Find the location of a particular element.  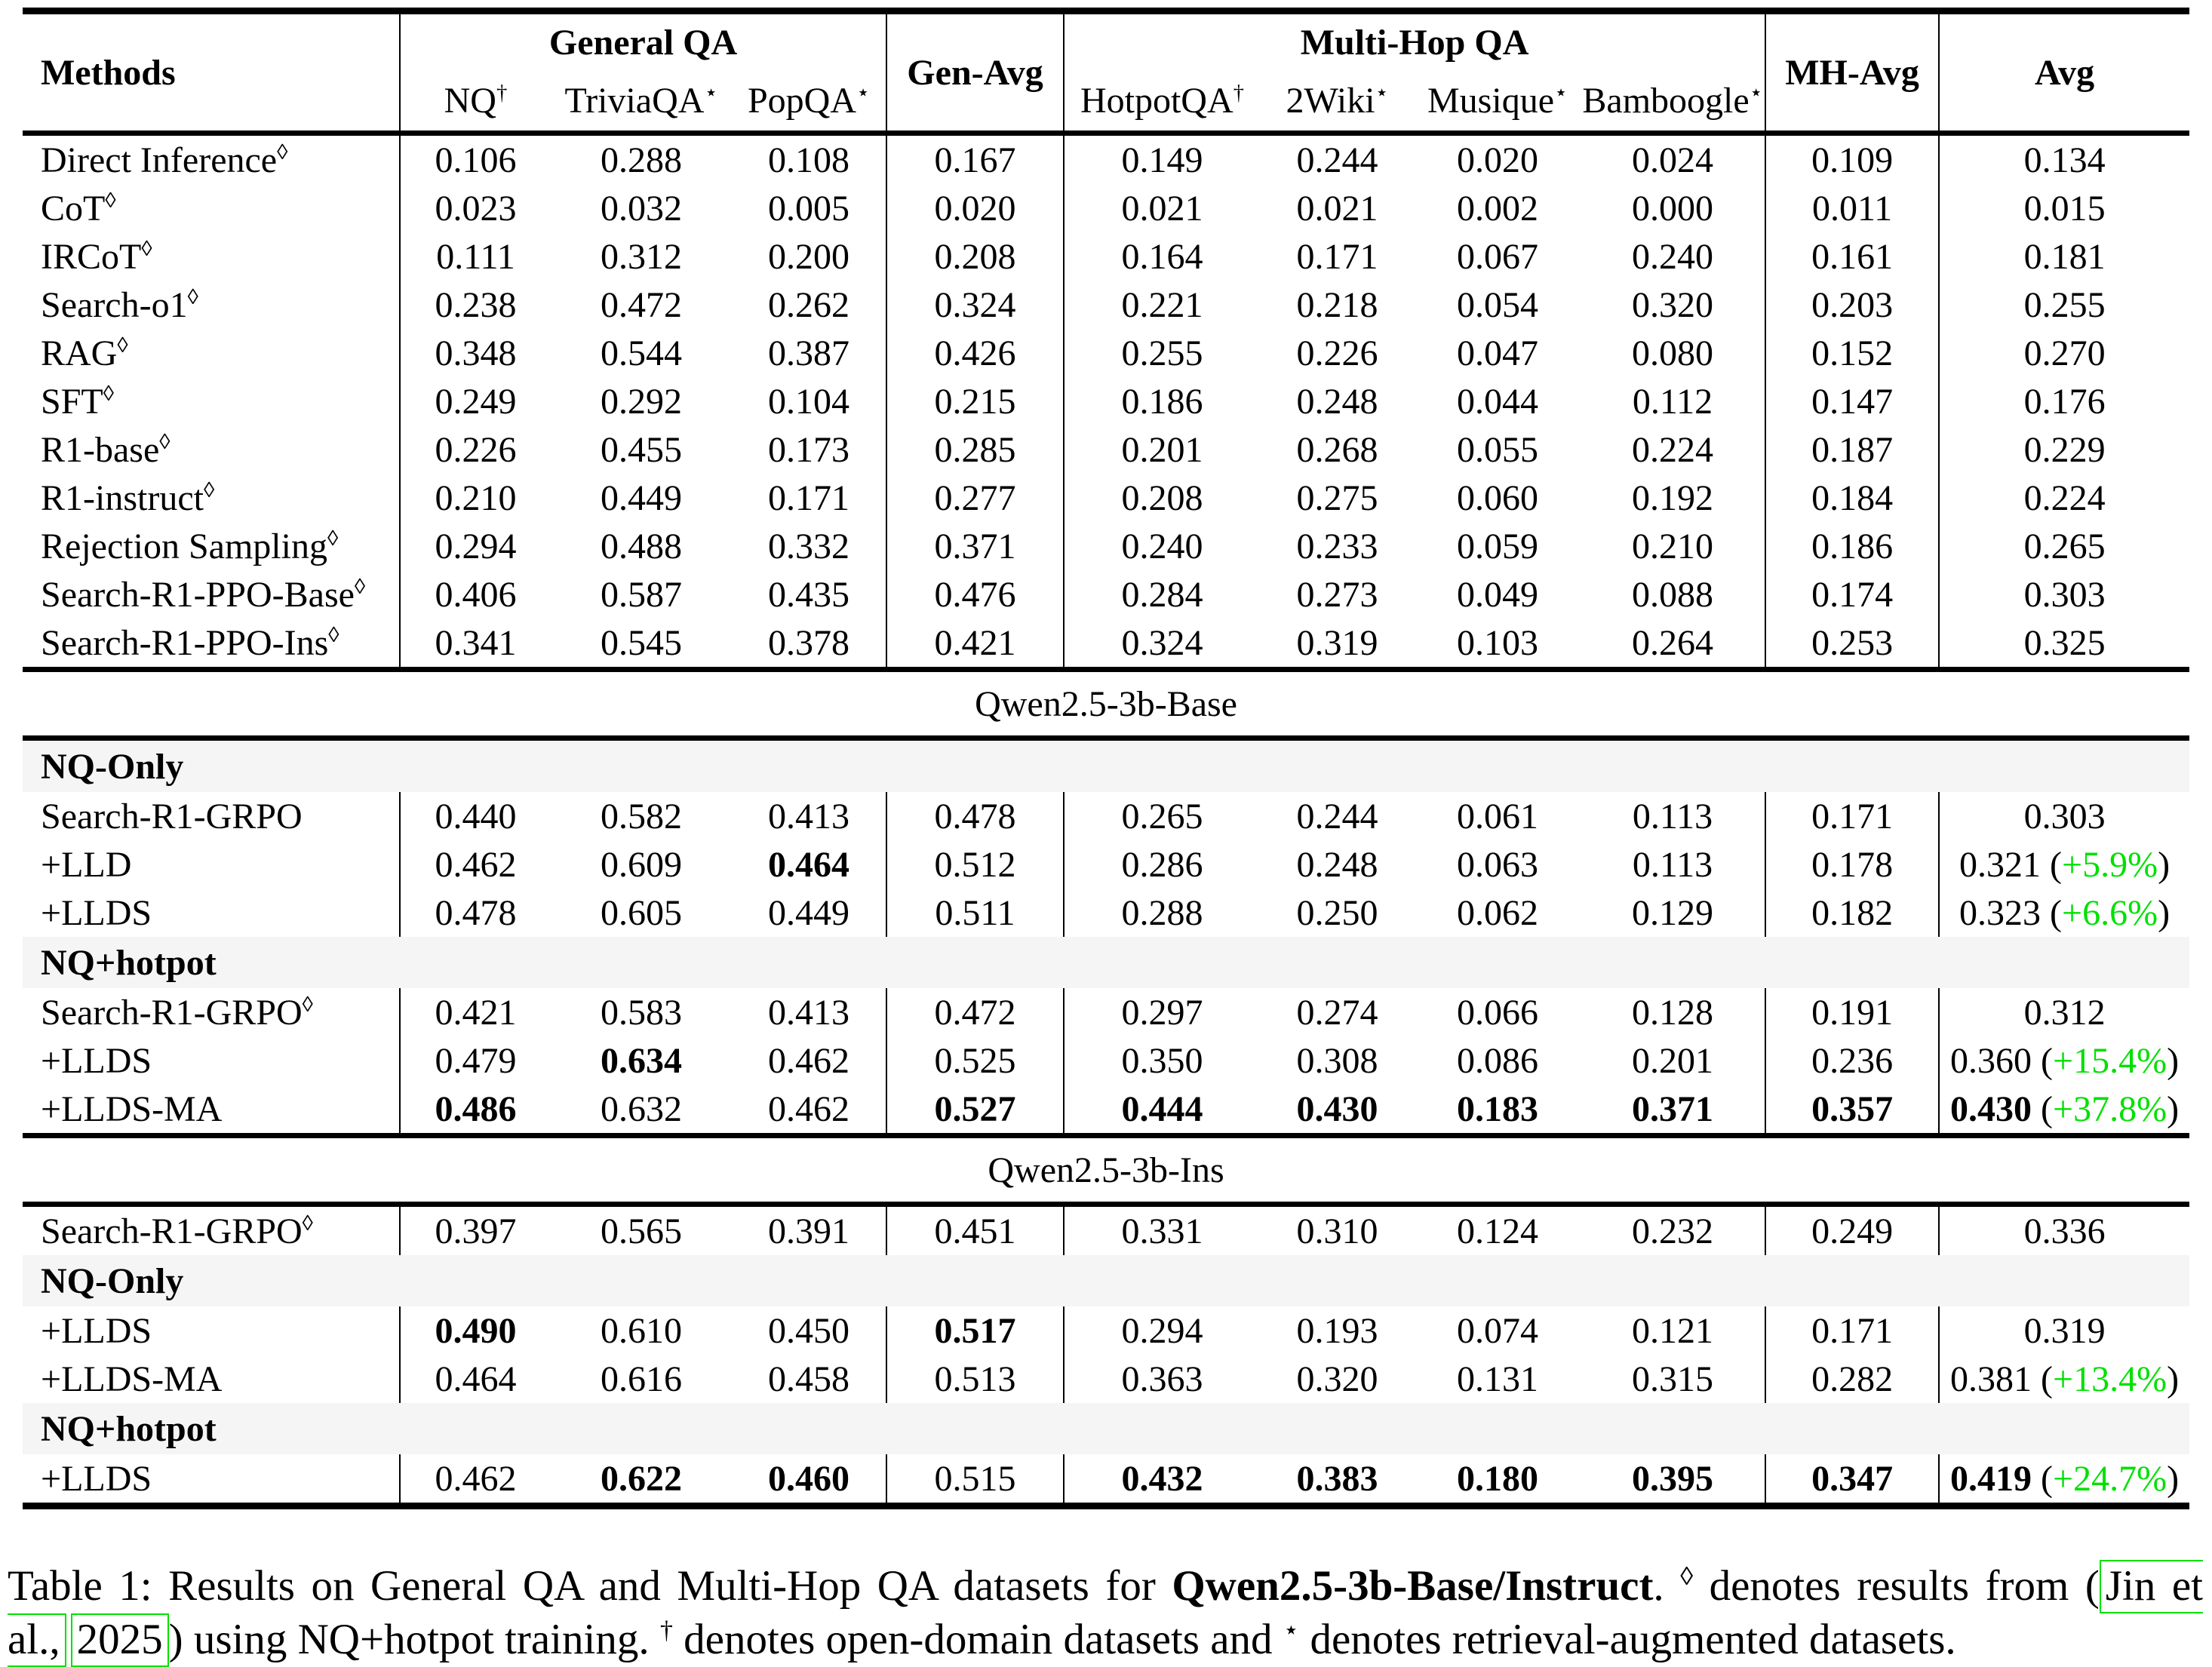

metric-cell: 0.208 is located at coordinates (975, 256).